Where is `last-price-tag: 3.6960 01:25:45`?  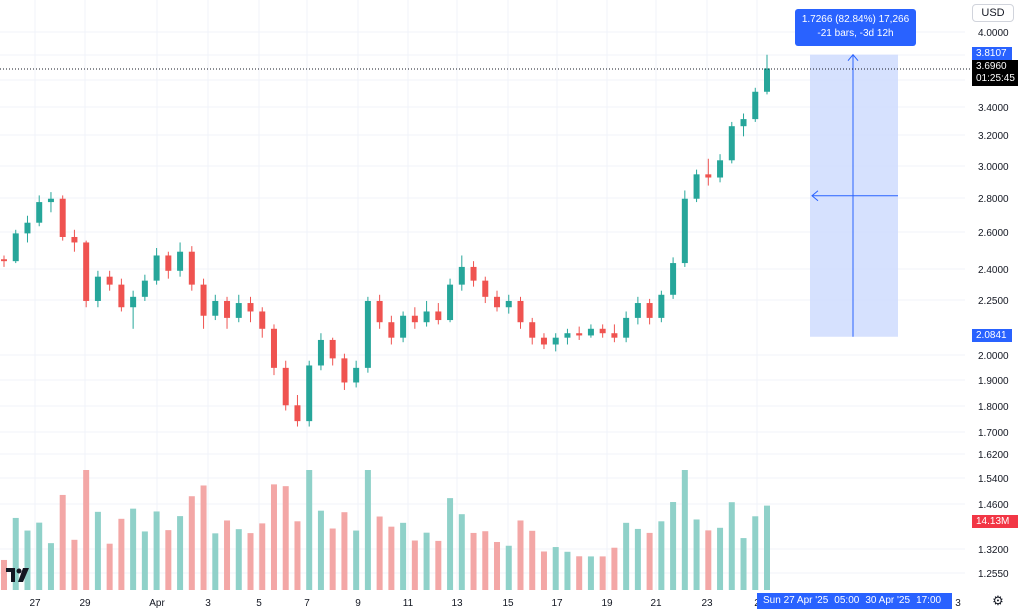
last-price-tag: 3.6960 01:25:45 is located at coordinates (995, 73).